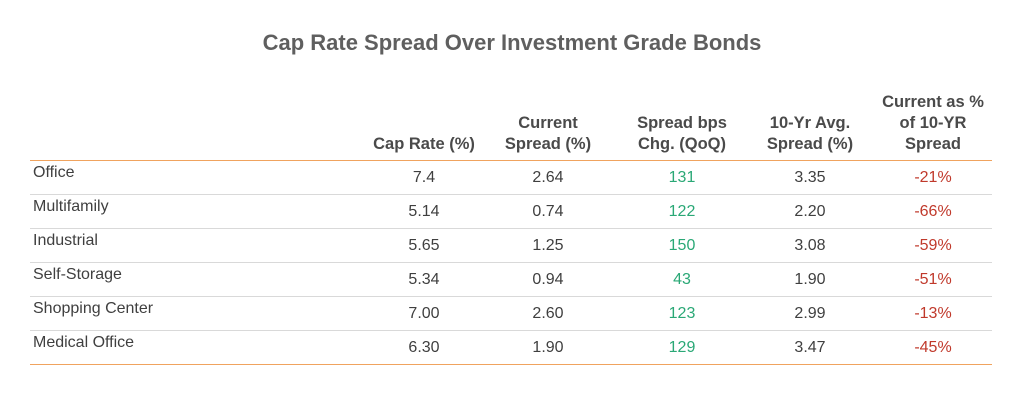  I want to click on current-spread-cell: 1.90, so click(548, 347).